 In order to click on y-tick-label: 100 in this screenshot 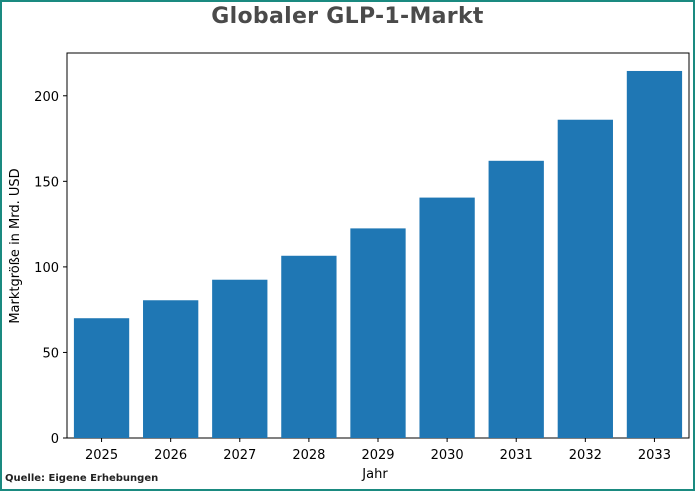, I will do `click(46, 268)`.